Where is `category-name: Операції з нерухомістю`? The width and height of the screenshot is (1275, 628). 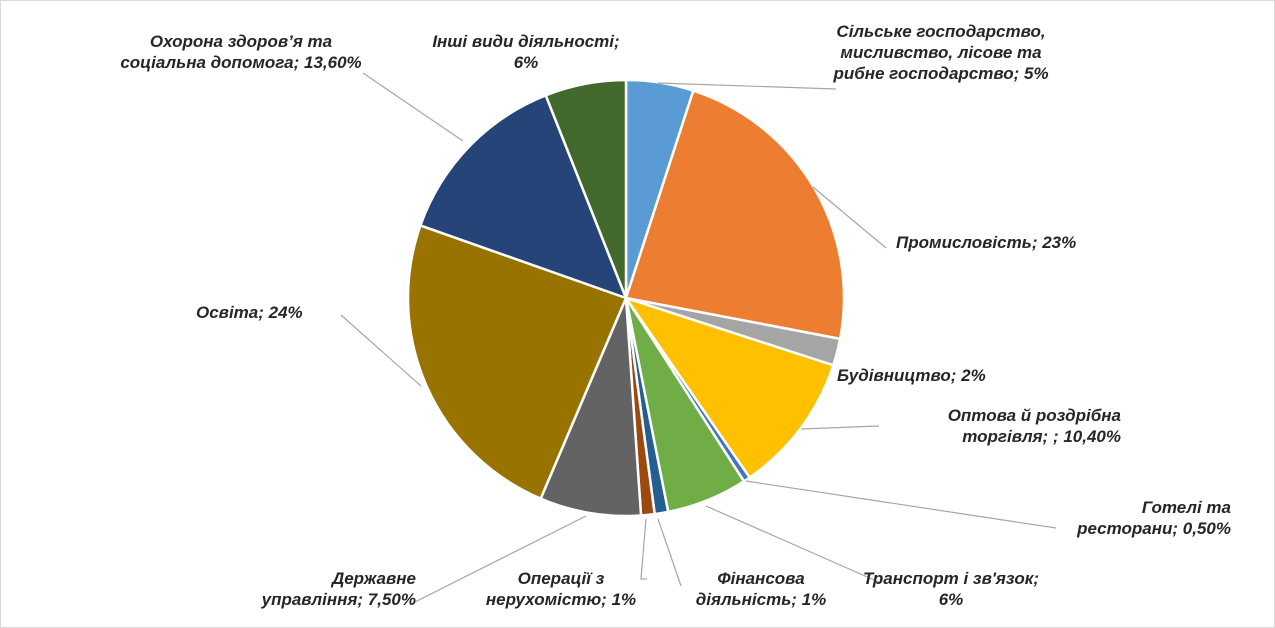 category-name: Операції з нерухомістю is located at coordinates (545, 589).